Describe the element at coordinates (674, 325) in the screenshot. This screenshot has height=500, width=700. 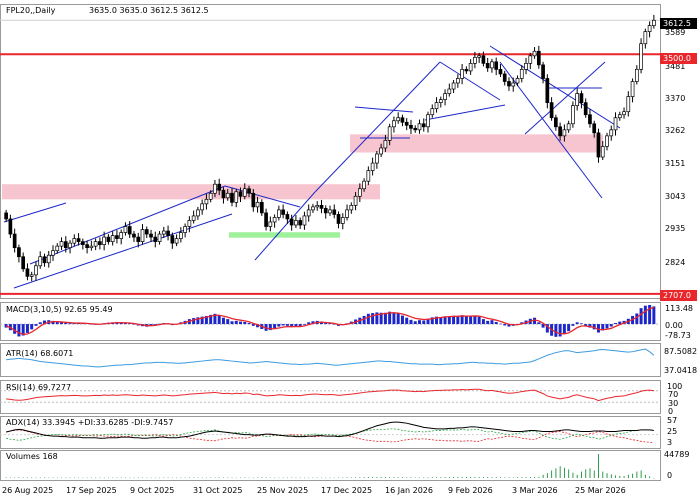
I see `macd-tick: 0.00` at that location.